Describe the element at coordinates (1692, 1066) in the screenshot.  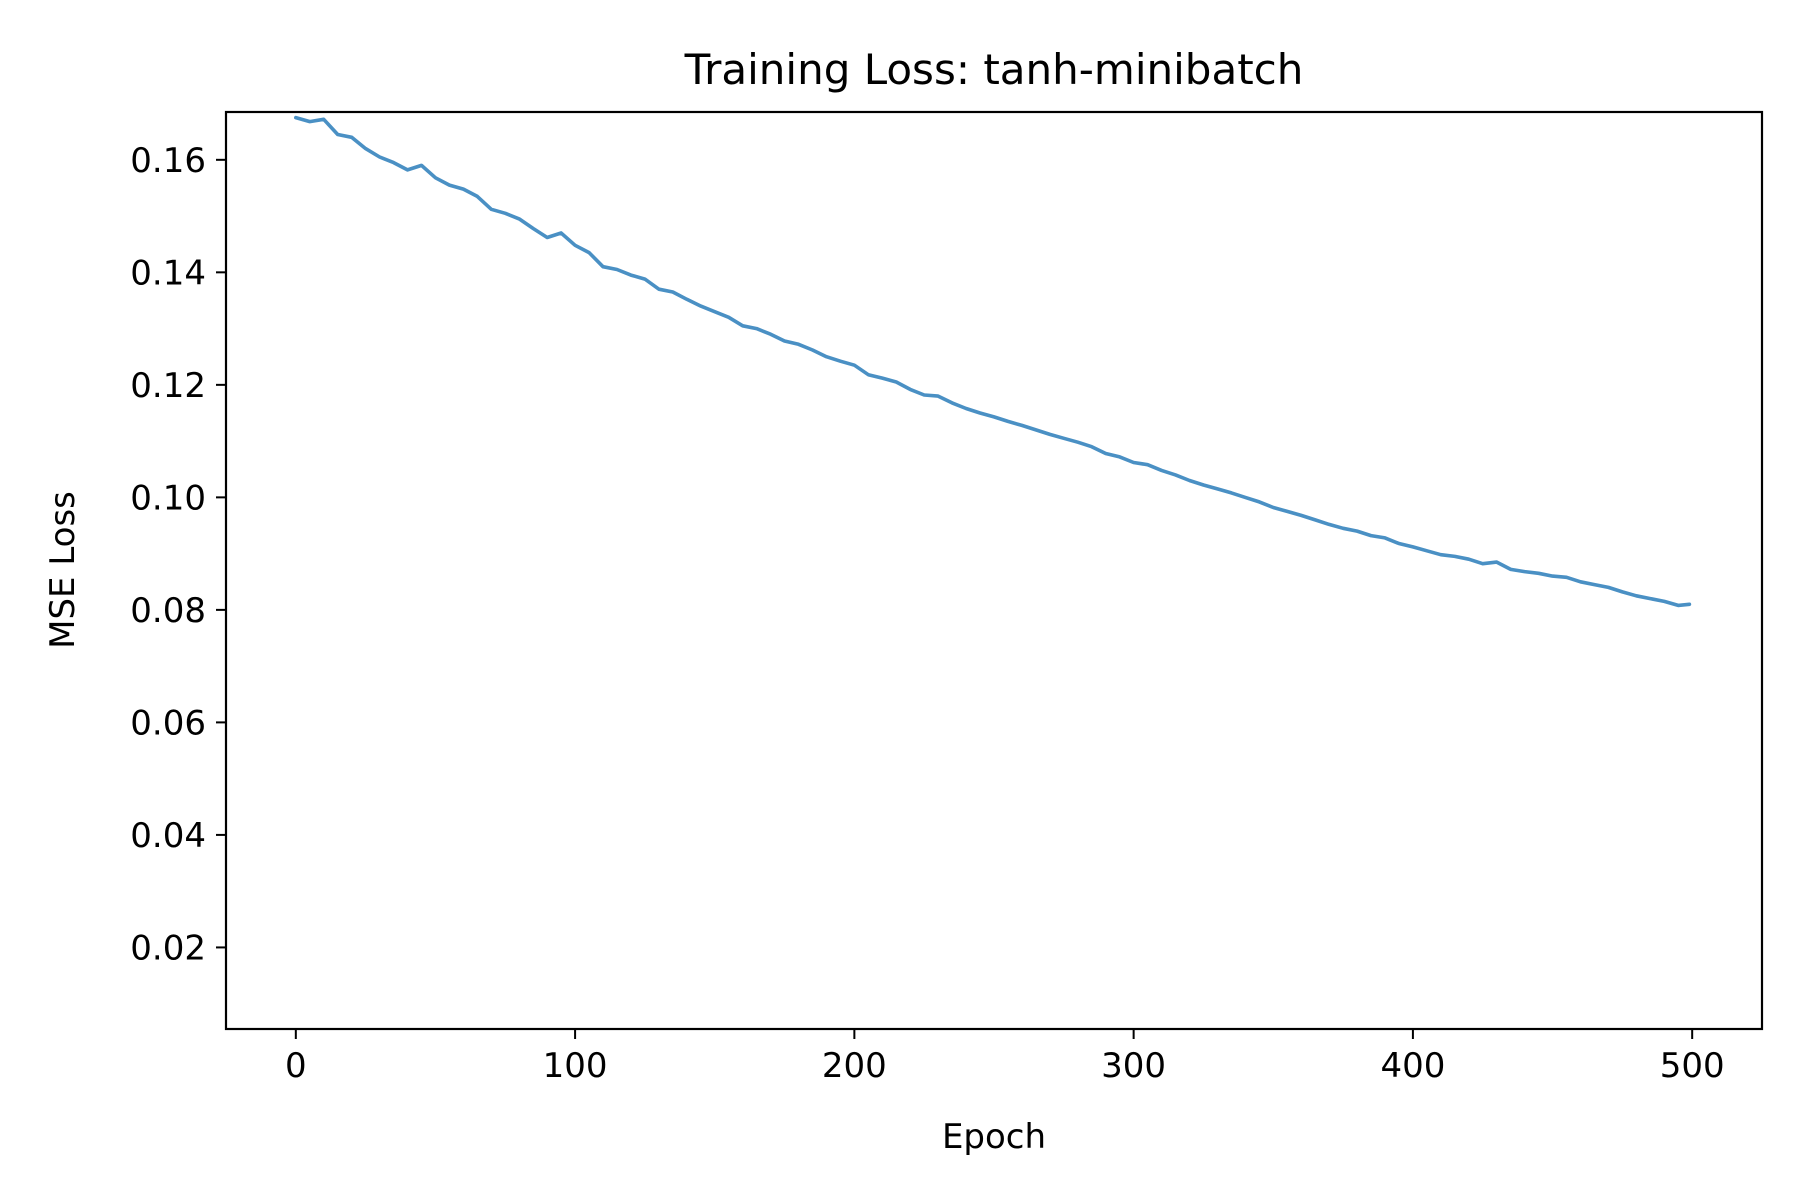
I see `x-tick-label: 500` at that location.